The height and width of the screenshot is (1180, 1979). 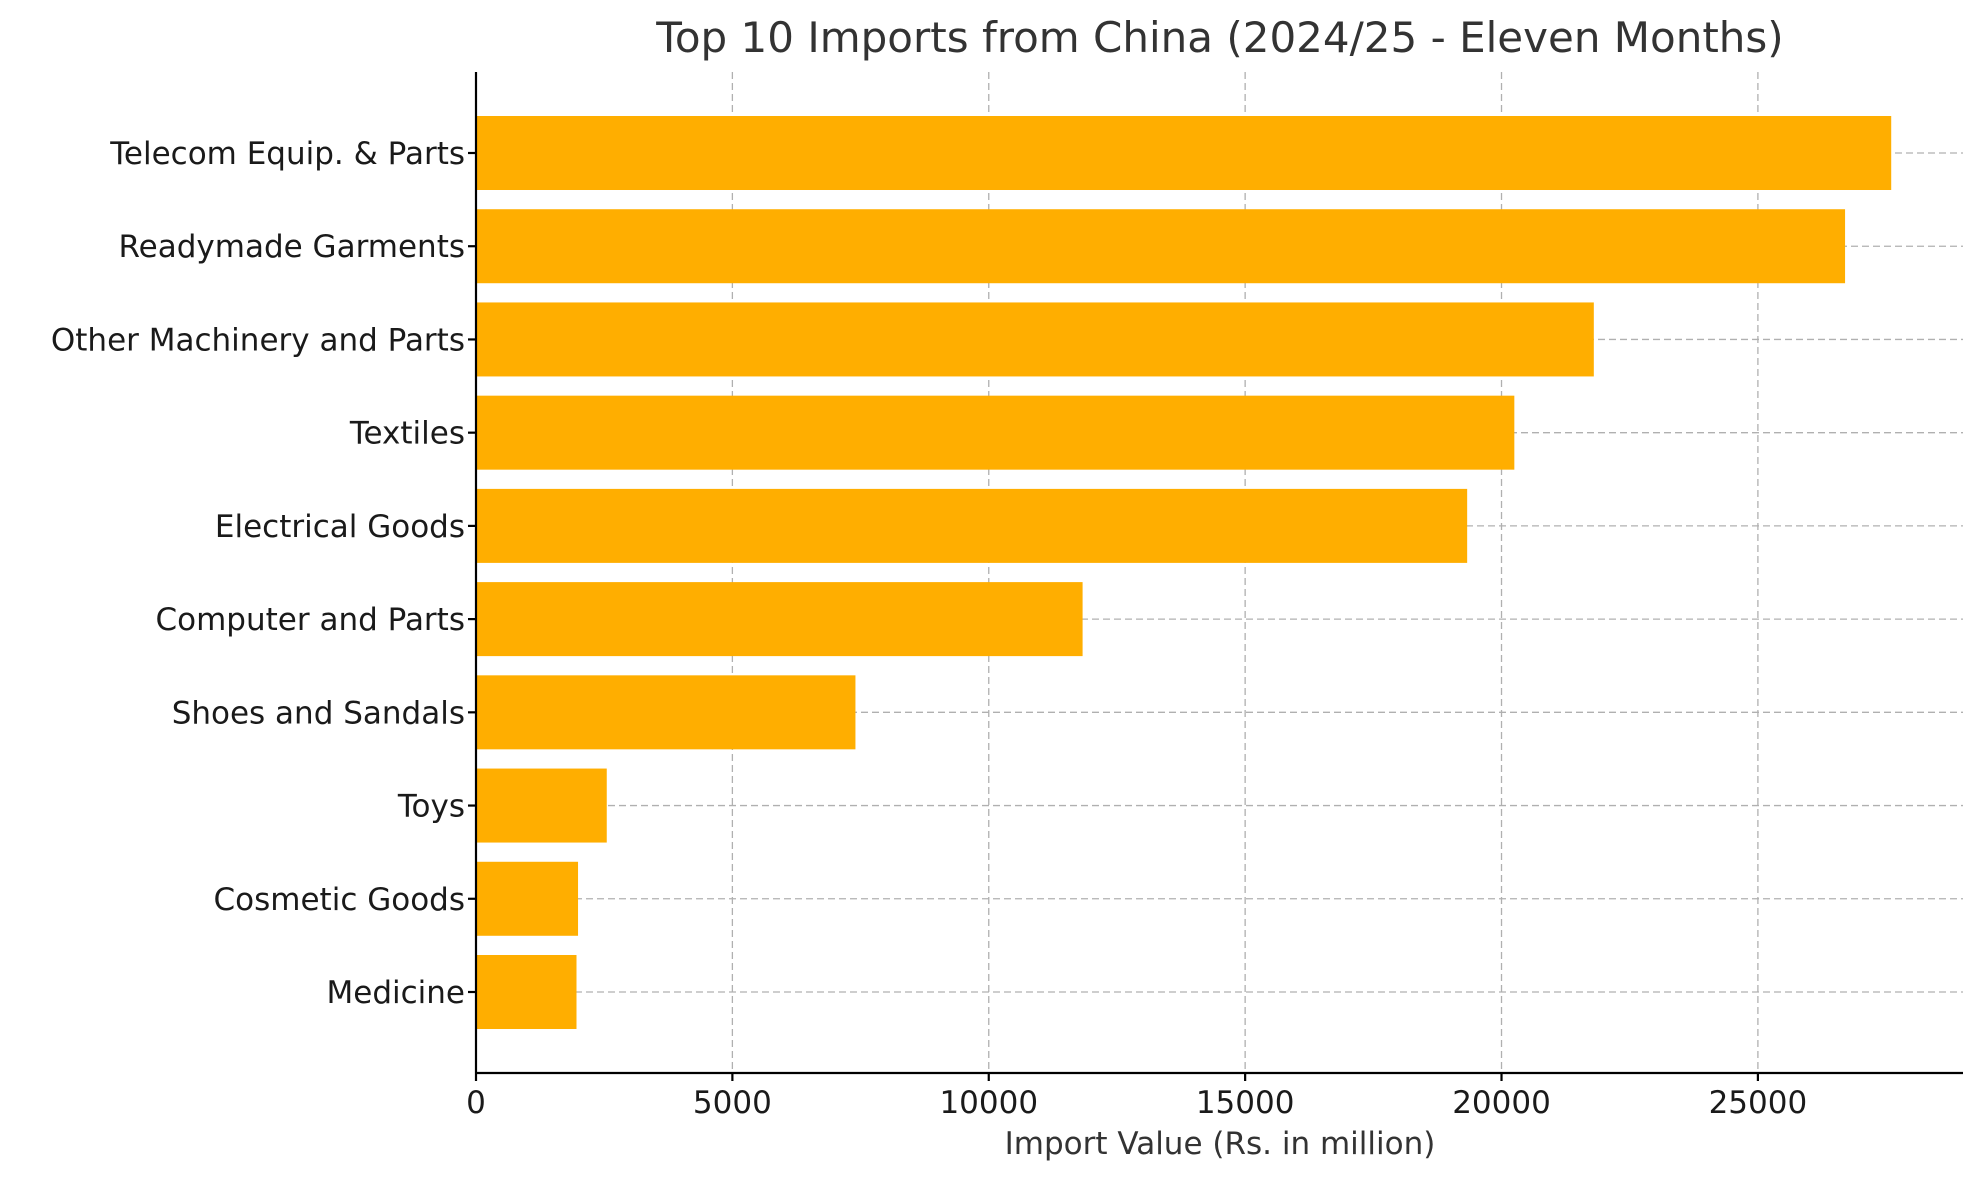 What do you see at coordinates (311, 620) in the screenshot?
I see `category-label: Computer and Parts` at bounding box center [311, 620].